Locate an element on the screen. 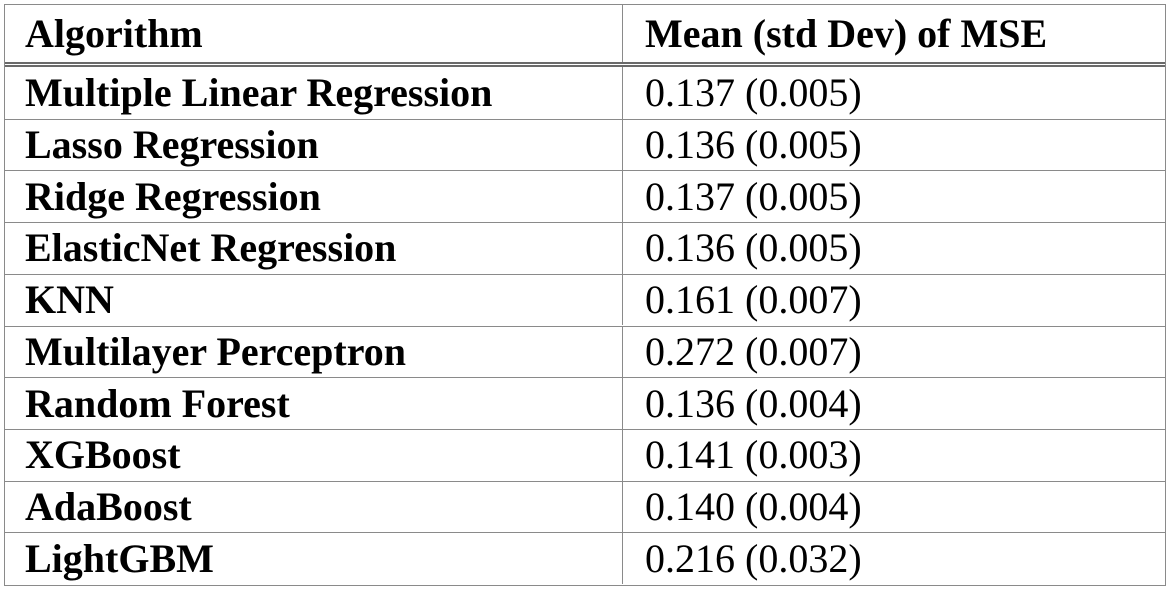  table-row: Multilayer Perceptron 0.272 (0.007) is located at coordinates (585, 351).